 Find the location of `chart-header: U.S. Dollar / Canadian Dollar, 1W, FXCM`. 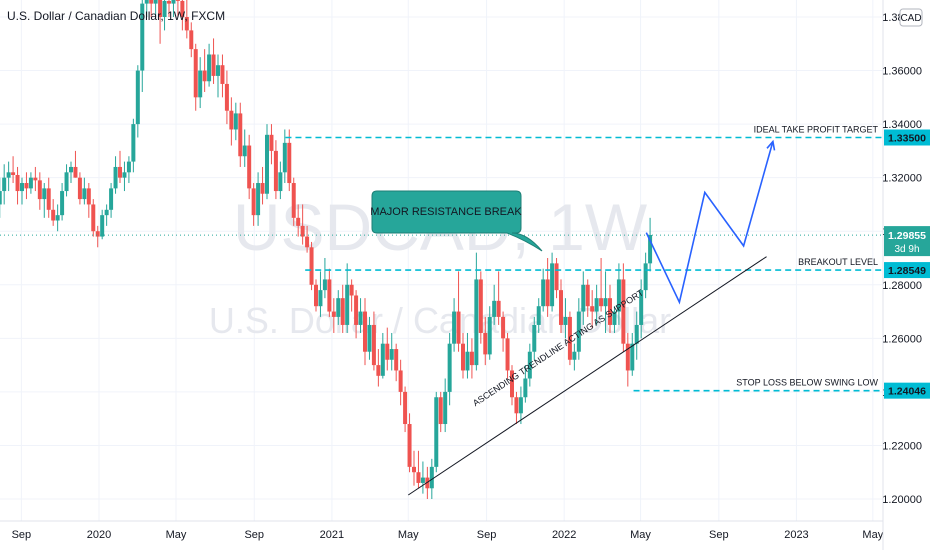

chart-header: U.S. Dollar / Canadian Dollar, 1W, FXCM is located at coordinates (116, 16).